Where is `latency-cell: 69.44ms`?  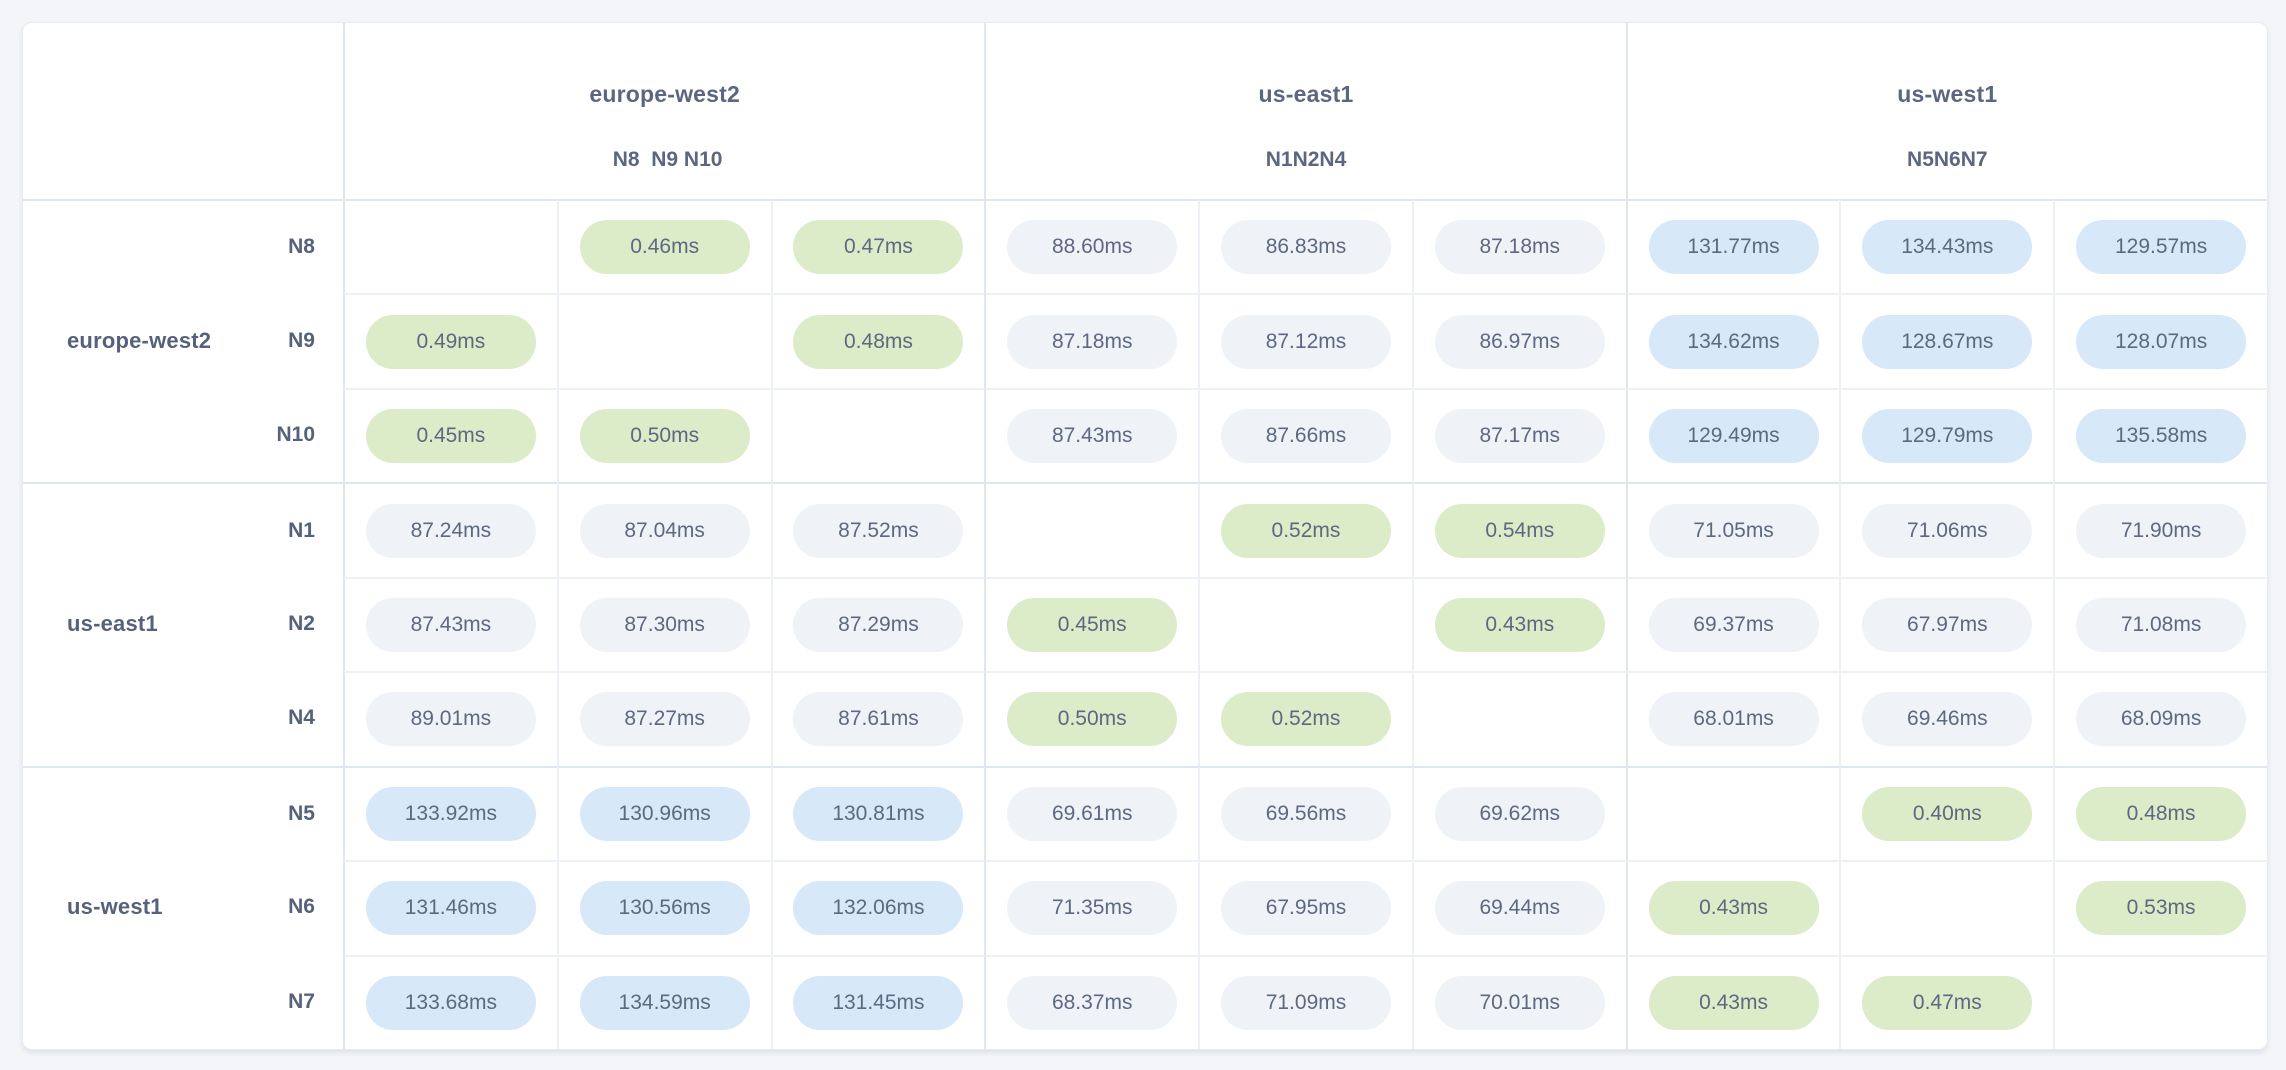 latency-cell: 69.44ms is located at coordinates (1518, 907).